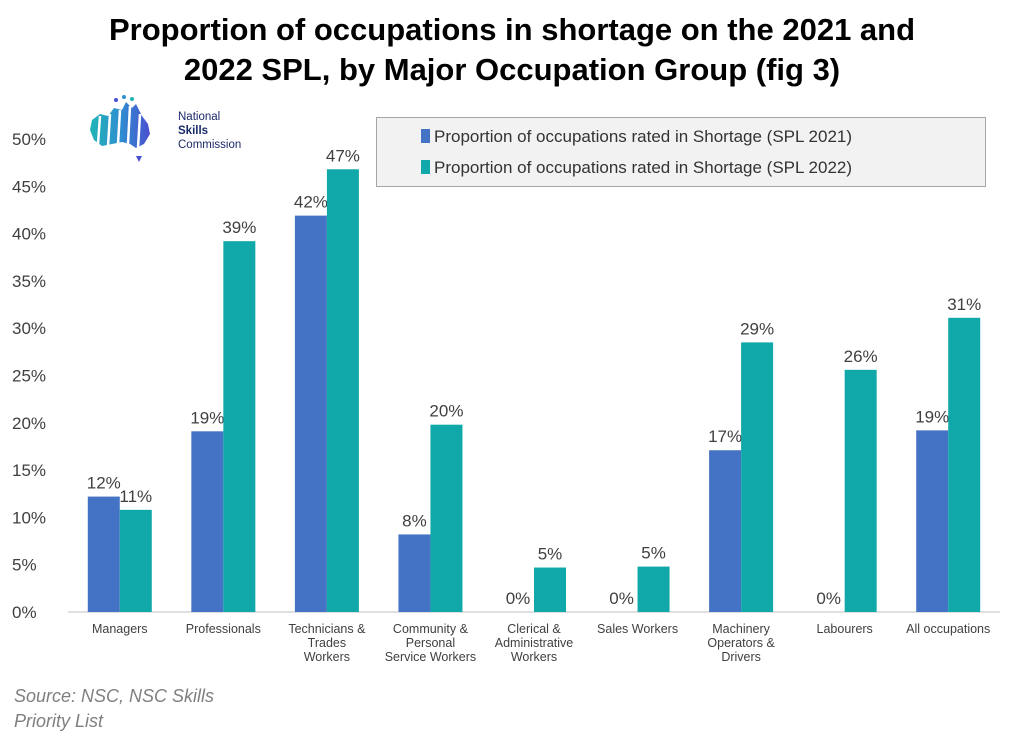 The height and width of the screenshot is (744, 1024). What do you see at coordinates (114, 696) in the screenshot?
I see `source-line-1: Source: NSC, NSC Skills` at bounding box center [114, 696].